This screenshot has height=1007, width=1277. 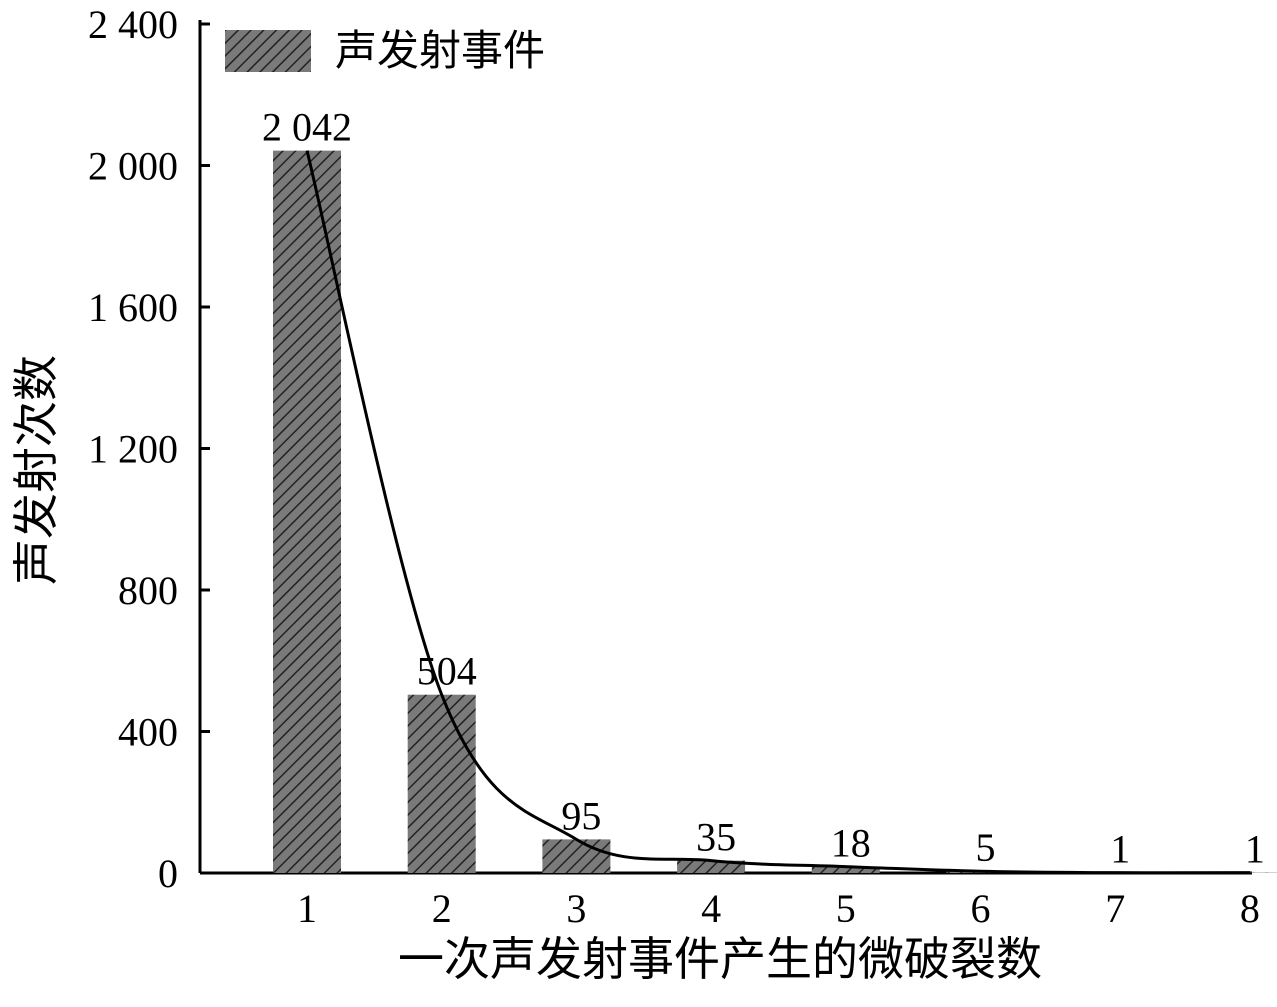 What do you see at coordinates (711, 908) in the screenshot?
I see `x-tick-label: 4` at bounding box center [711, 908].